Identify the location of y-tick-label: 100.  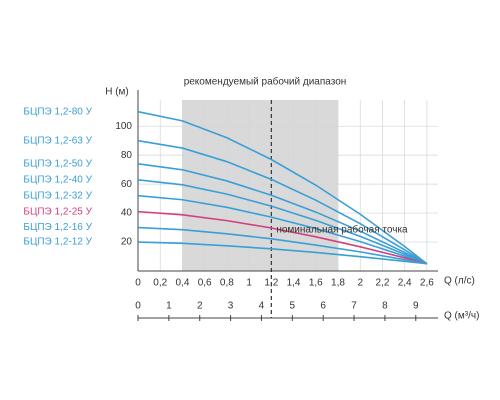
(123, 126).